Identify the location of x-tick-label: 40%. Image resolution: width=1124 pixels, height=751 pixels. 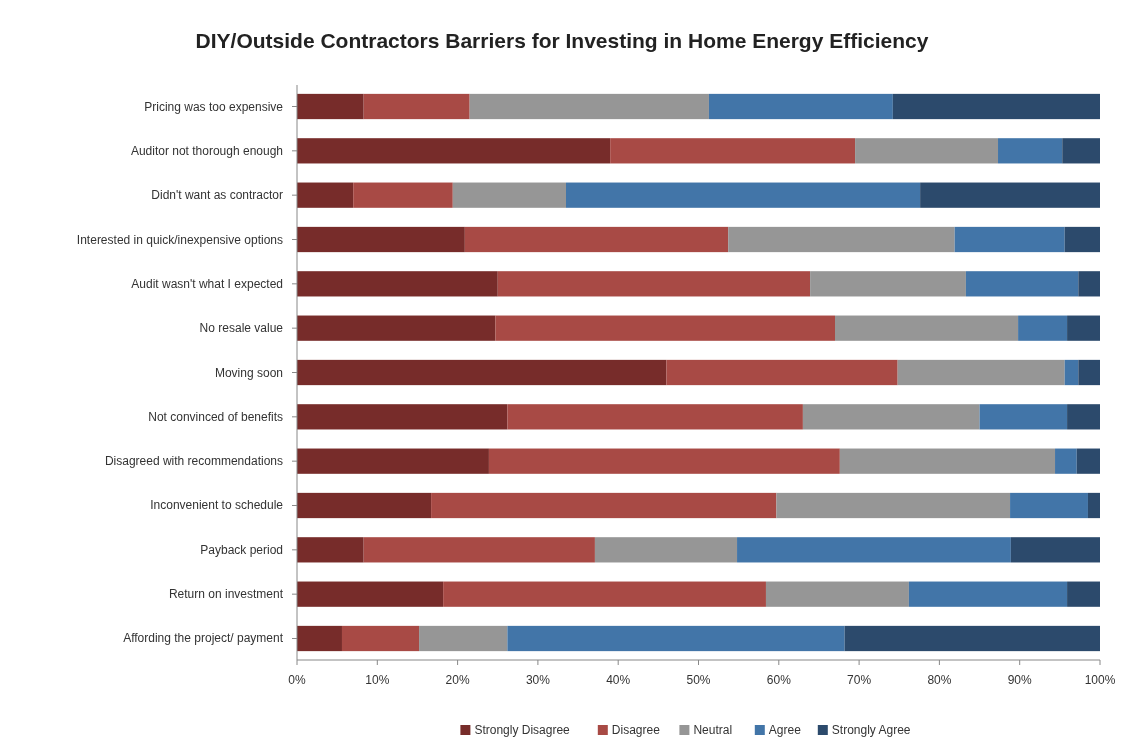
(618, 680).